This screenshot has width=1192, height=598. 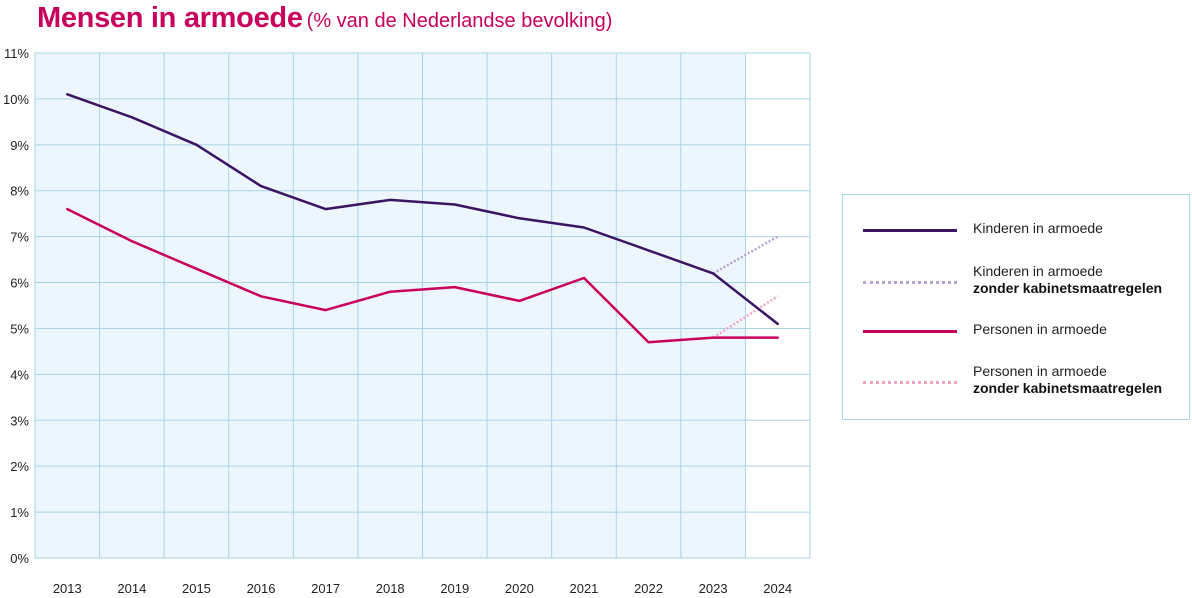 I want to click on chart-title: Mensen in armoede, so click(x=170, y=18).